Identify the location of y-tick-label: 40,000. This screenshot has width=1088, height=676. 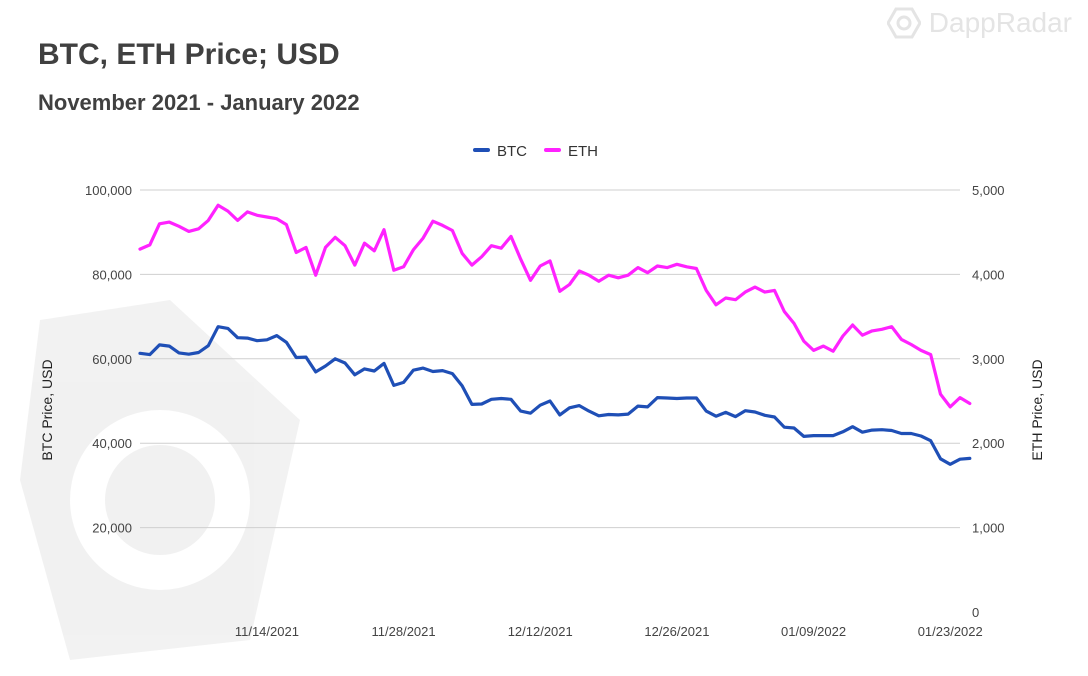
(112, 443).